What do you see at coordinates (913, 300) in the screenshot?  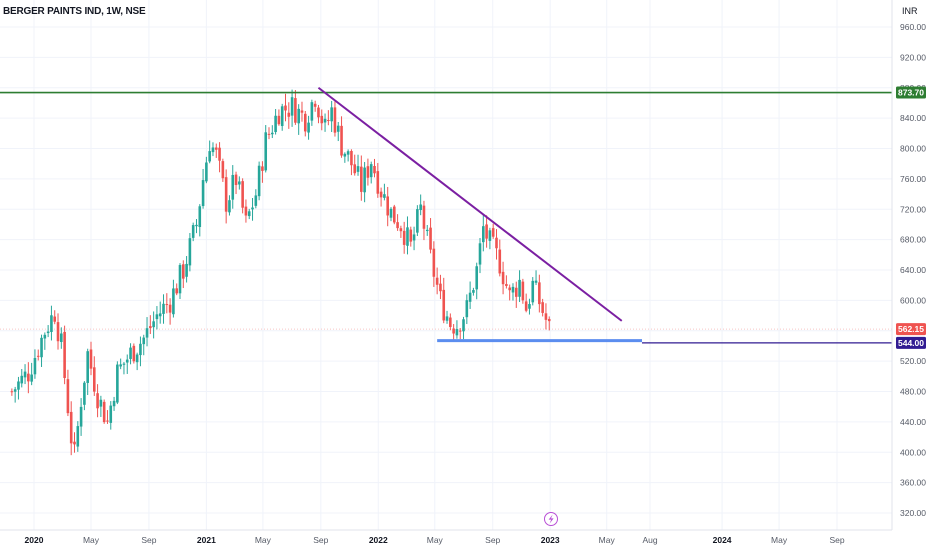 I see `price-tick-label: 600.00` at bounding box center [913, 300].